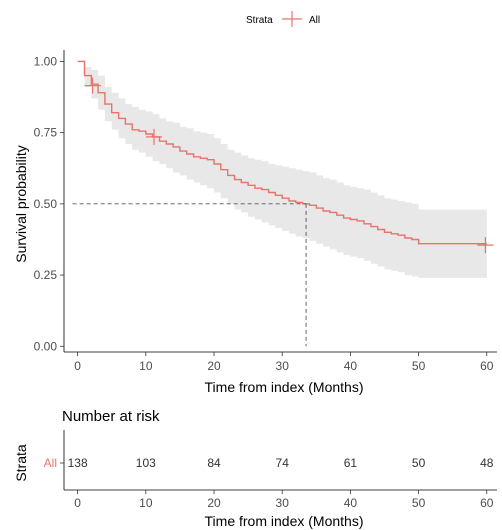  Describe the element at coordinates (351, 366) in the screenshot. I see `x-tick-label: 40` at that location.